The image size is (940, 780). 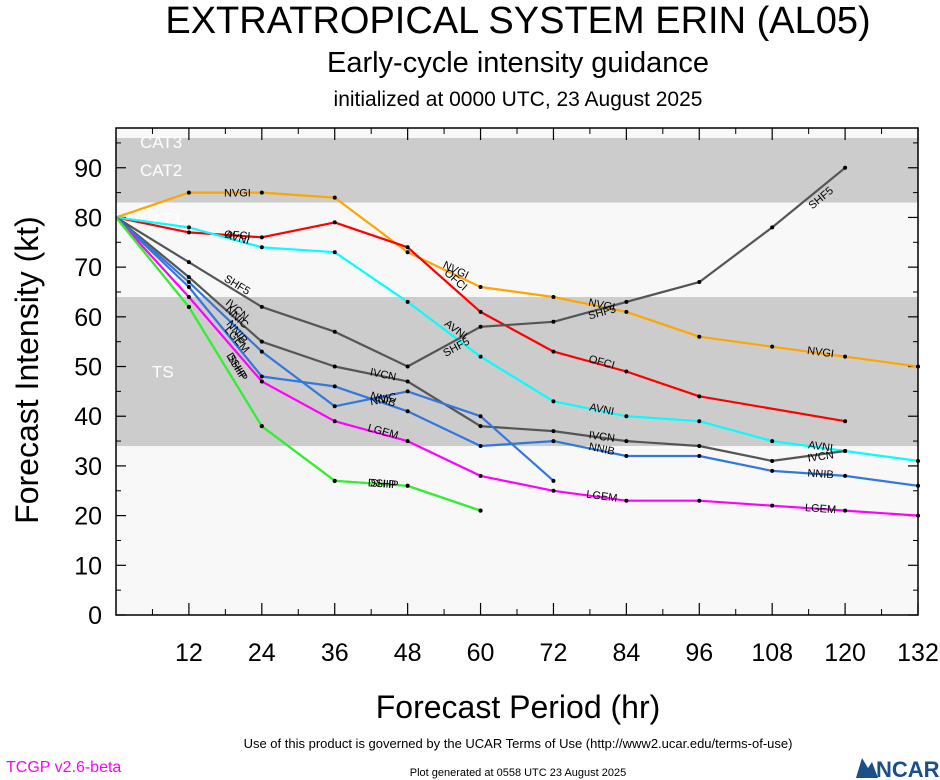 What do you see at coordinates (772, 653) in the screenshot?
I see `x-tick-label: 108` at bounding box center [772, 653].